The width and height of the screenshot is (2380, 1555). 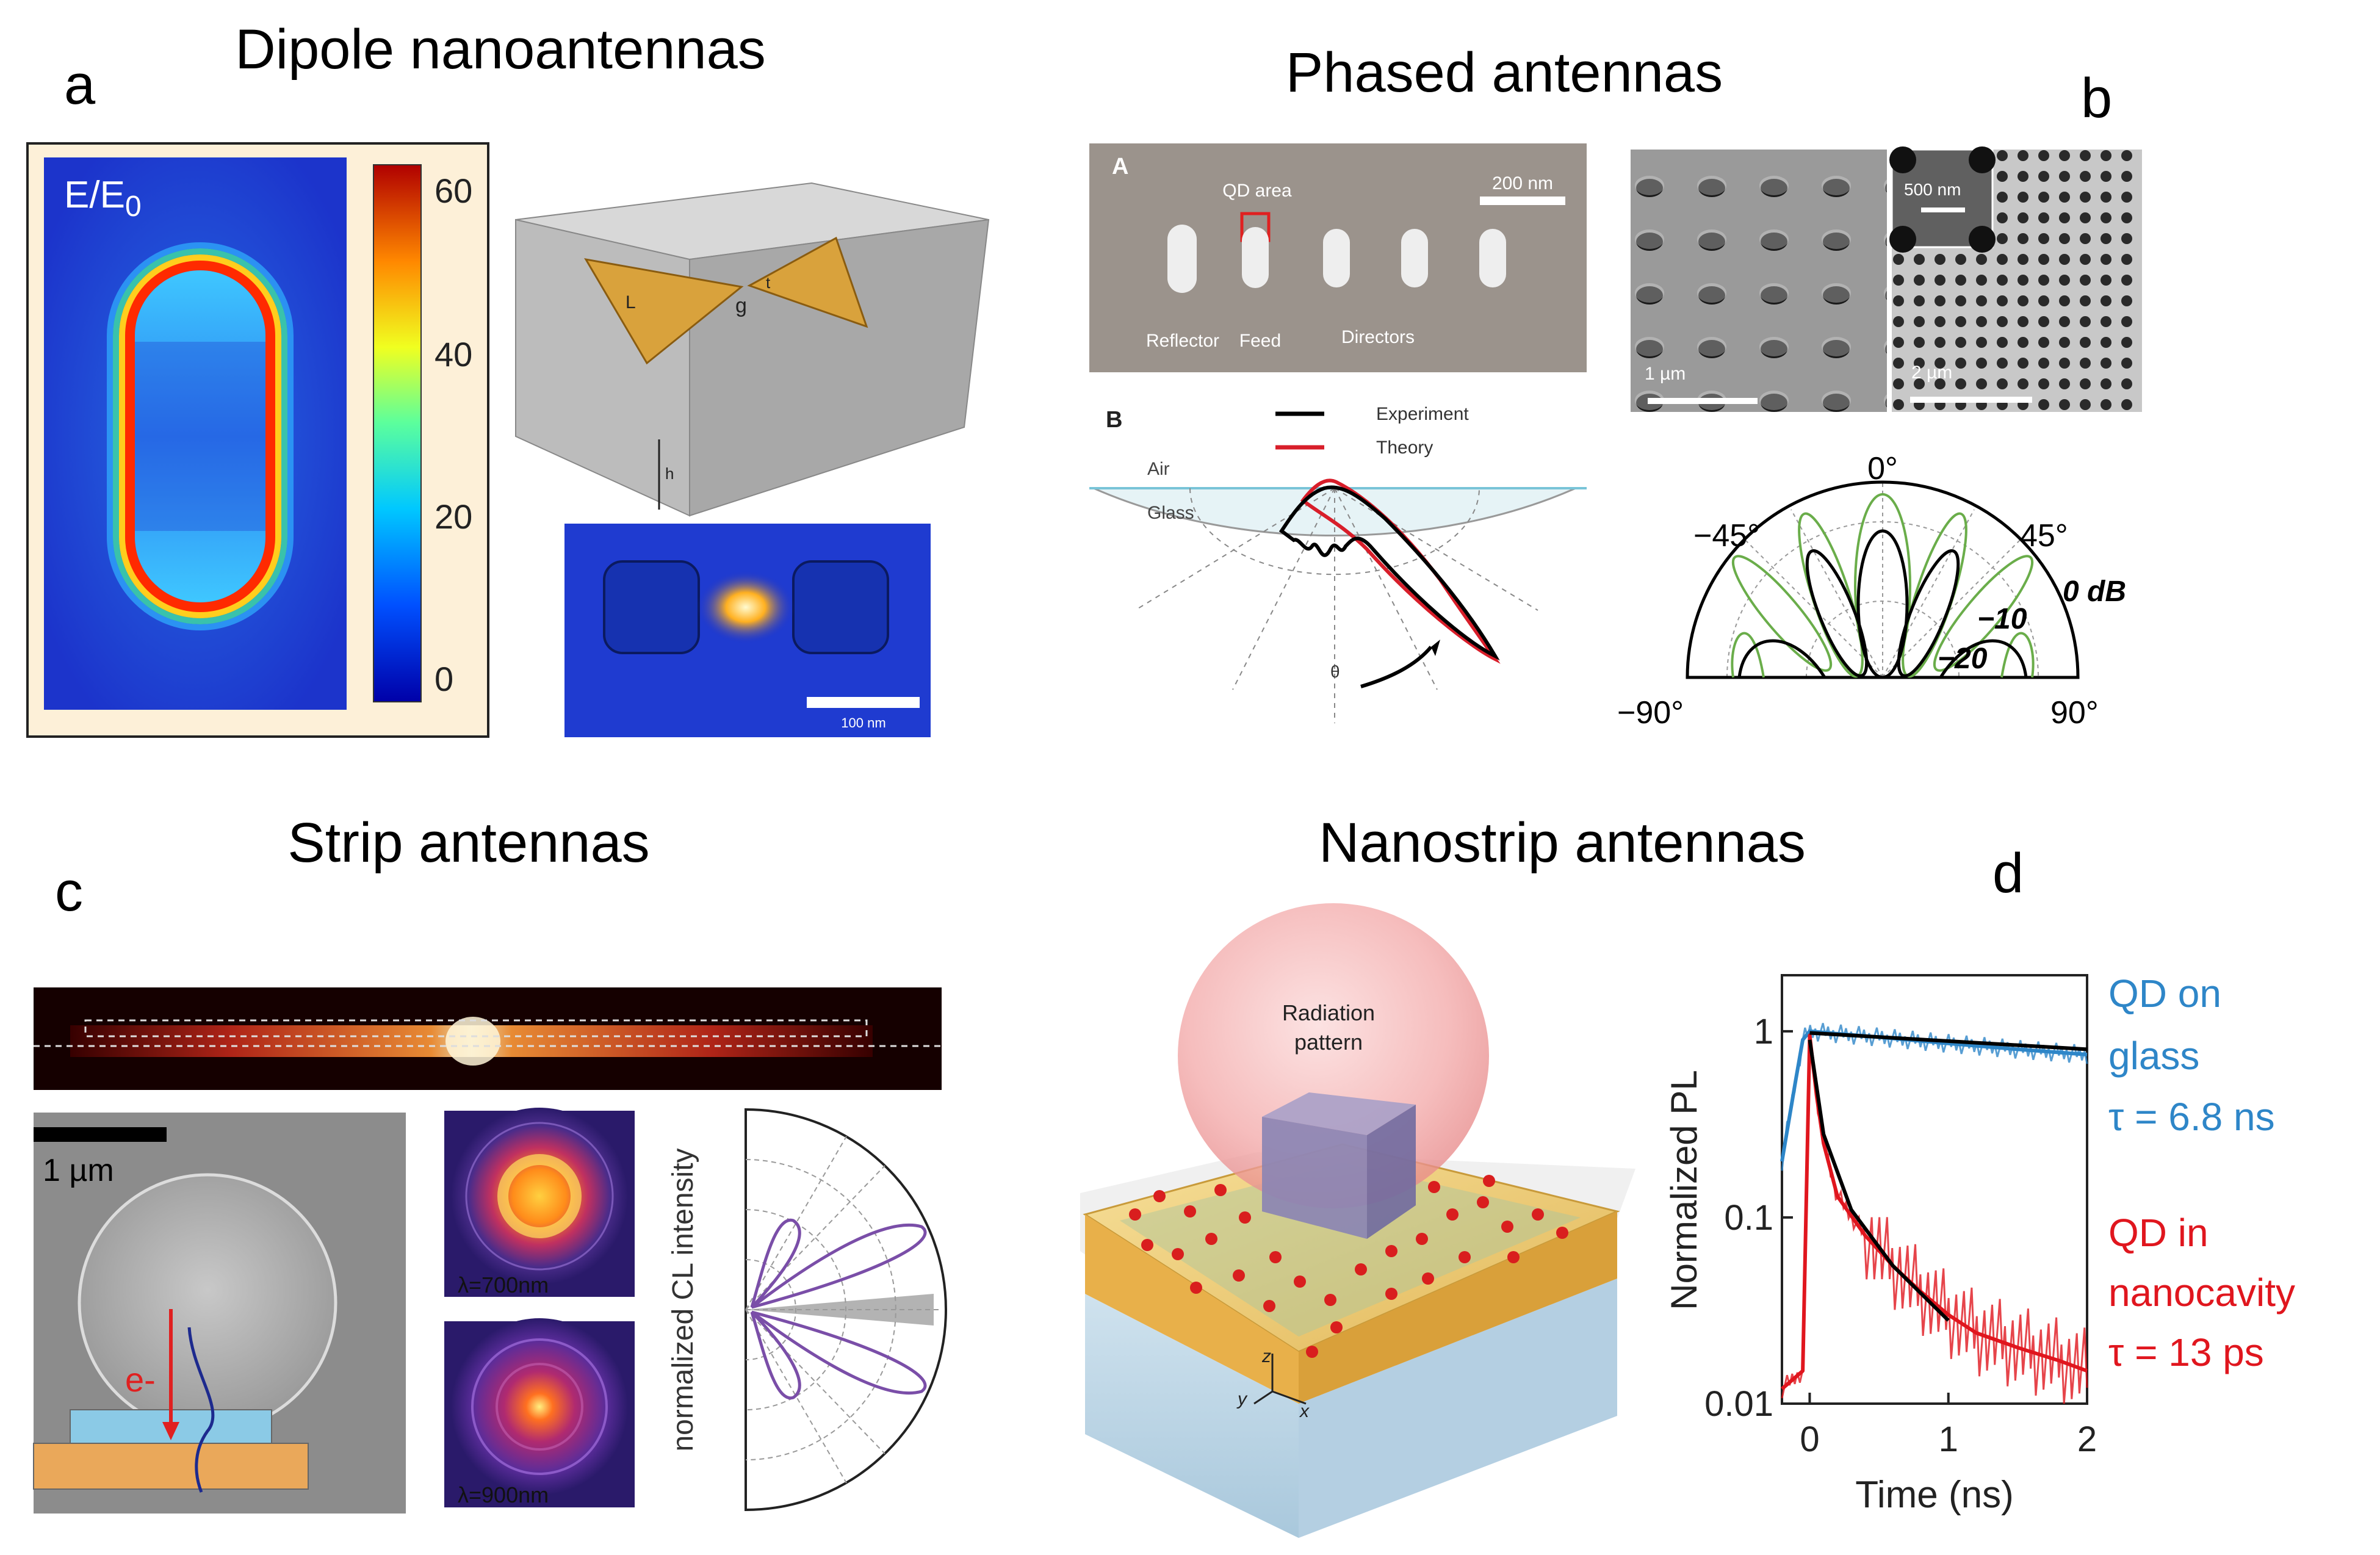 I want to click on quantum-dots, so click(x=1348, y=1266).